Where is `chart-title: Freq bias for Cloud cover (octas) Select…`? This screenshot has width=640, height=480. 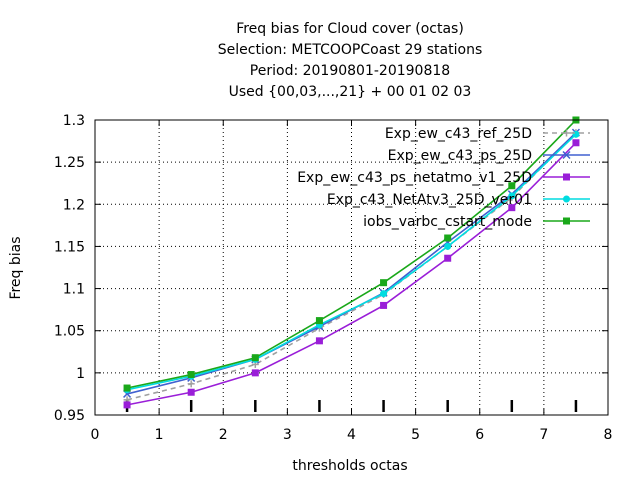 chart-title: Freq bias for Cloud cover (octas) Select… is located at coordinates (350, 60).